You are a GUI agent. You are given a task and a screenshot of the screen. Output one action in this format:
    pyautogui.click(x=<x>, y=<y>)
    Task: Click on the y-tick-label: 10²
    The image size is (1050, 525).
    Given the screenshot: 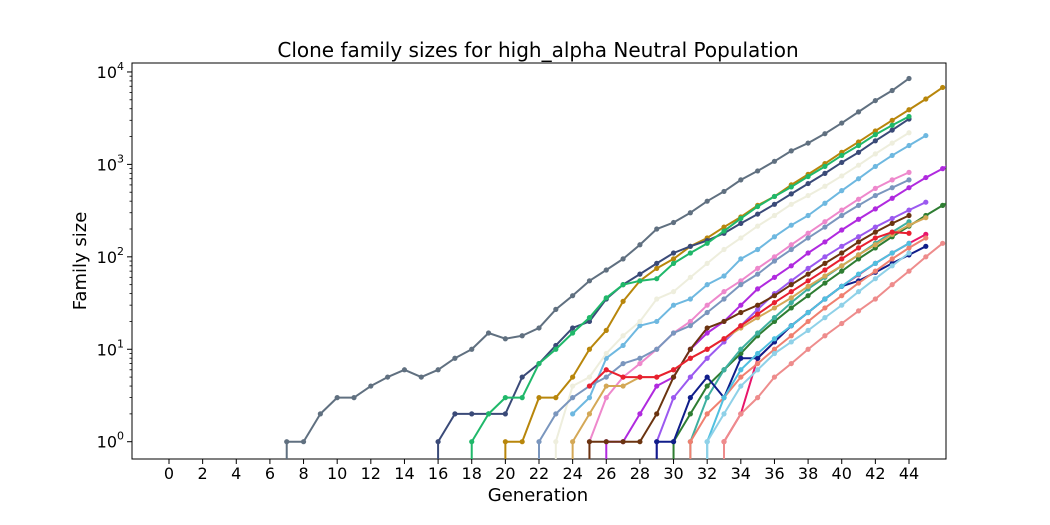 What is the action you would take?
    pyautogui.click(x=110, y=256)
    